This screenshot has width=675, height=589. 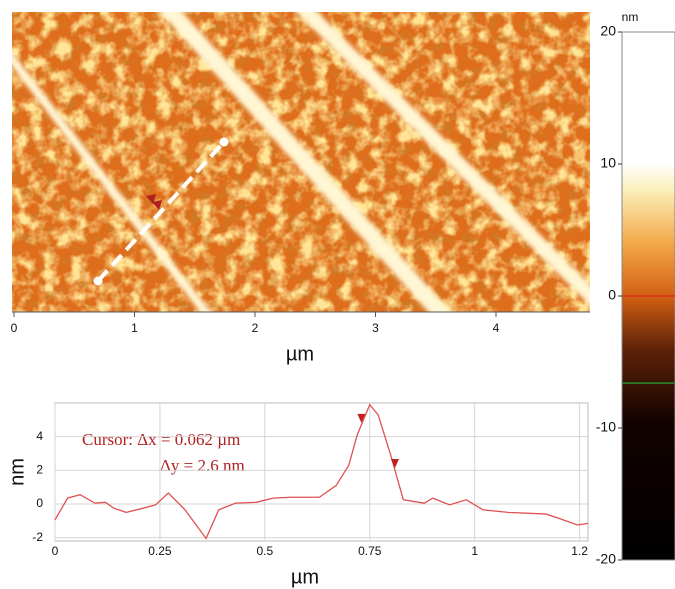 I want to click on colorbar-tick-label: -10, so click(x=606, y=427).